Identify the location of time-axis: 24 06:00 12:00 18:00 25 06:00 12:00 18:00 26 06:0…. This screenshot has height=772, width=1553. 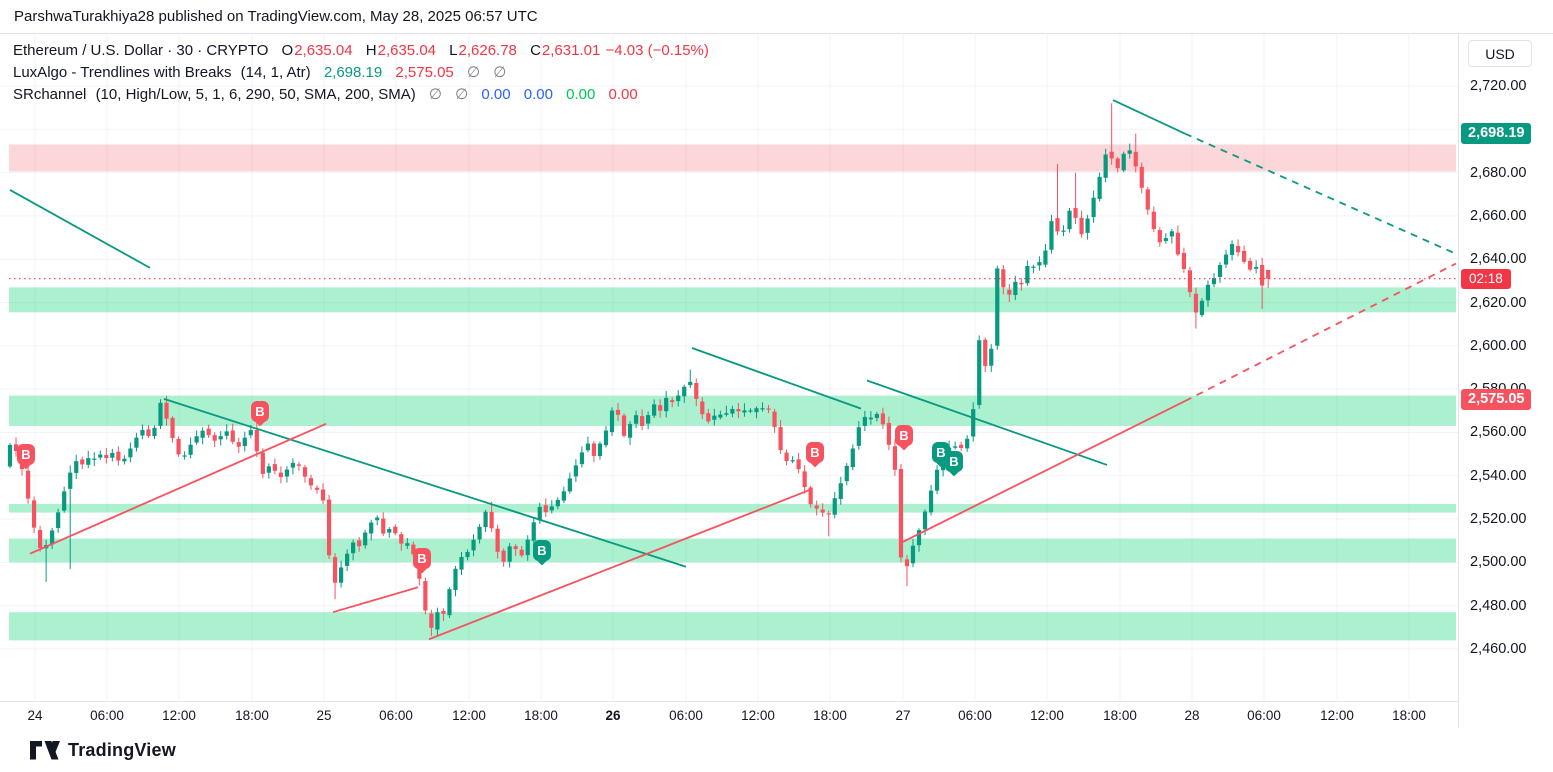
(729, 715).